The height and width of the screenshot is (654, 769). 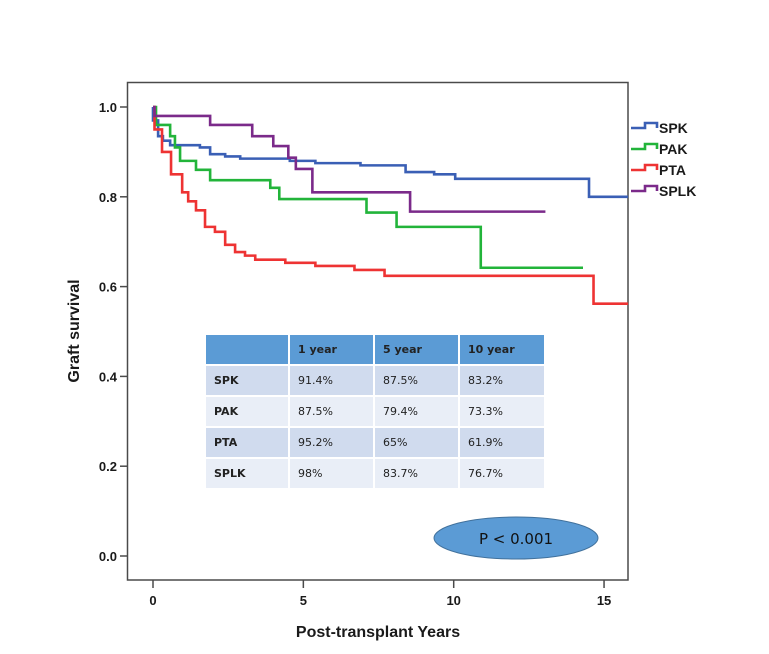 I want to click on legend-label: SPLK, so click(x=677, y=191).